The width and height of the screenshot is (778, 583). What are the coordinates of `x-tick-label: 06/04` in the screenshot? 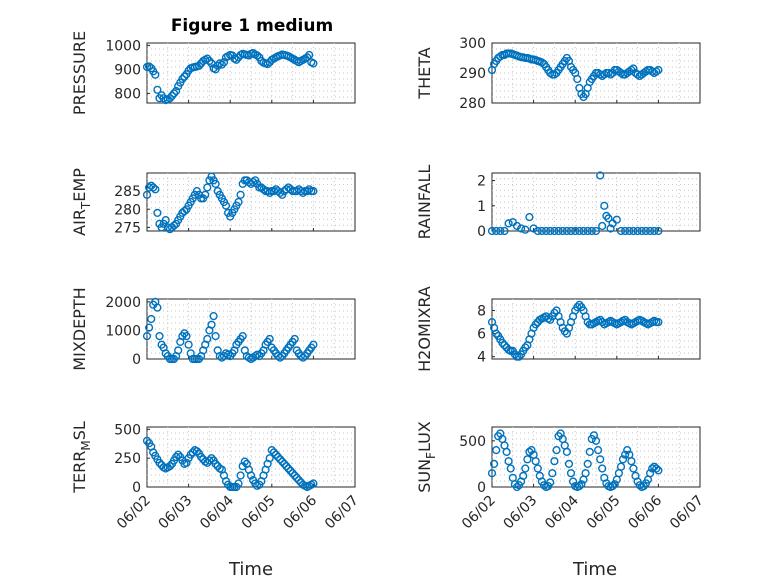 It's located at (562, 512).